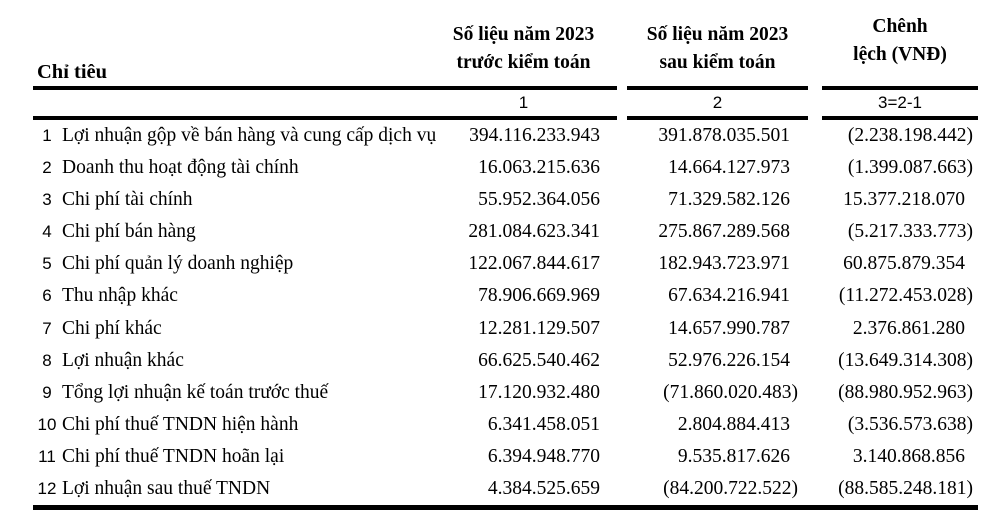 The image size is (1000, 532). What do you see at coordinates (730, 392) in the screenshot?
I see `value-after-audit: (71.860.020.483)` at bounding box center [730, 392].